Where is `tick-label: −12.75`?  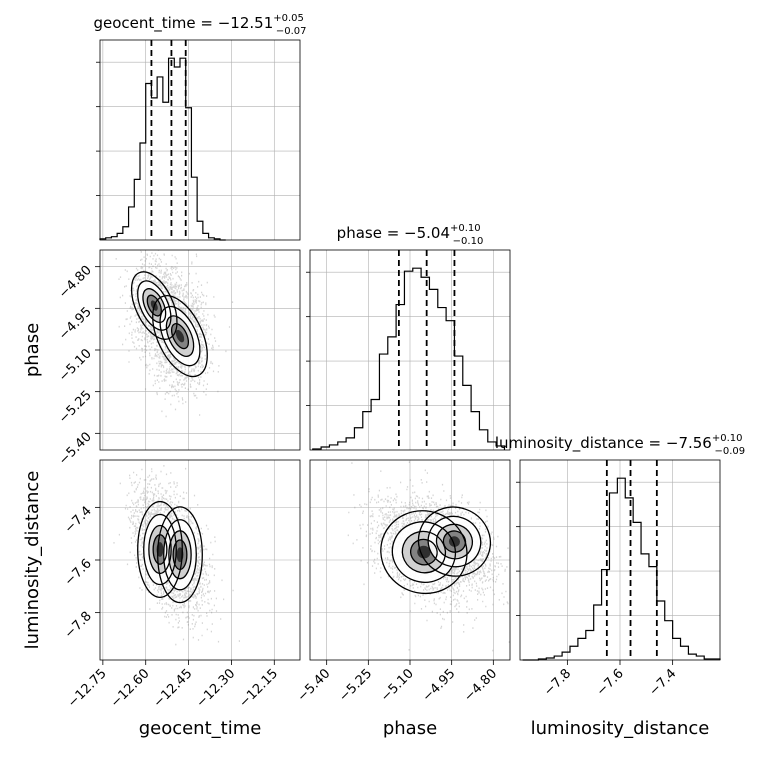 tick-label: −12.75 is located at coordinates (87, 688).